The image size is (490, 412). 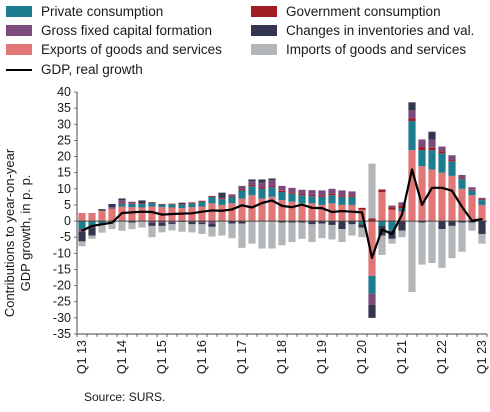 What do you see at coordinates (62, 318) in the screenshot?
I see `y-tick-label: -30` at bounding box center [62, 318].